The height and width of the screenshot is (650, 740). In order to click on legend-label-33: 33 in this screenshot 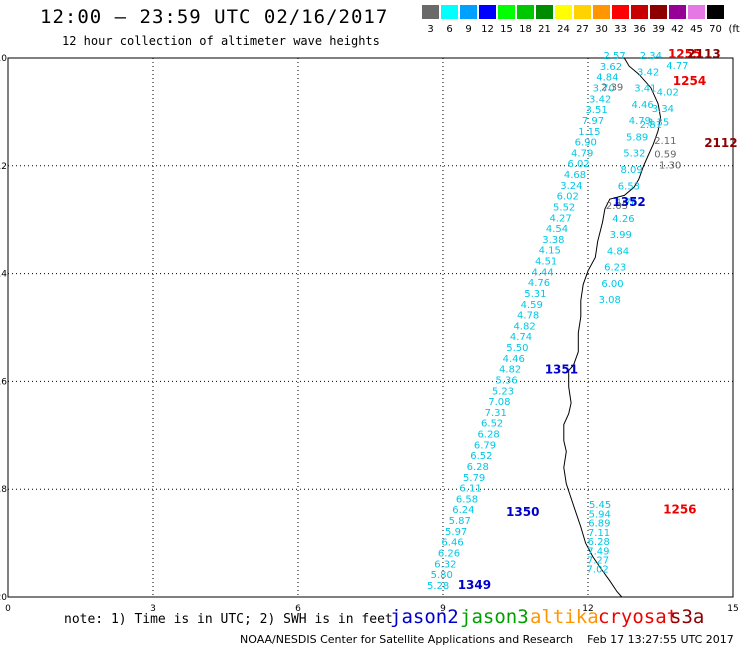, I will do `click(620, 29)`.